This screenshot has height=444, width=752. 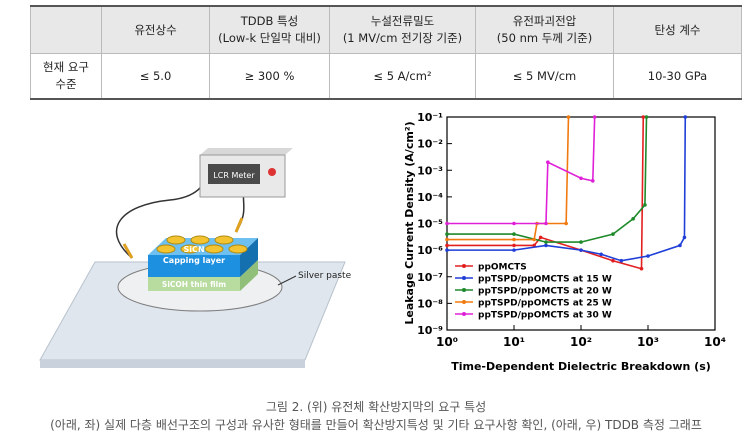 I want to click on y-tick-label: 10⁻⁹, so click(x=430, y=330).